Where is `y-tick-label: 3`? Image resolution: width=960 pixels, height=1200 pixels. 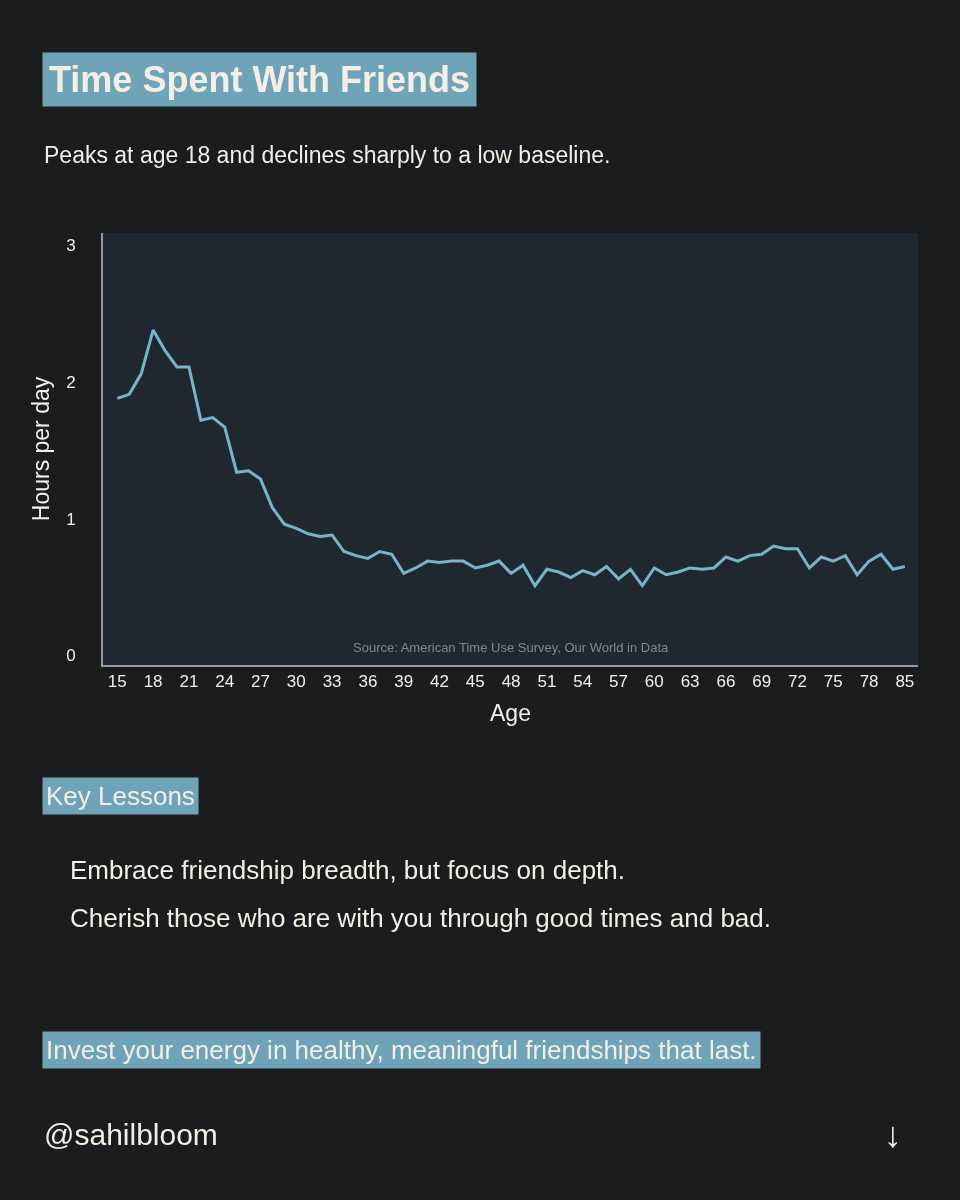 y-tick-label: 3 is located at coordinates (71, 246).